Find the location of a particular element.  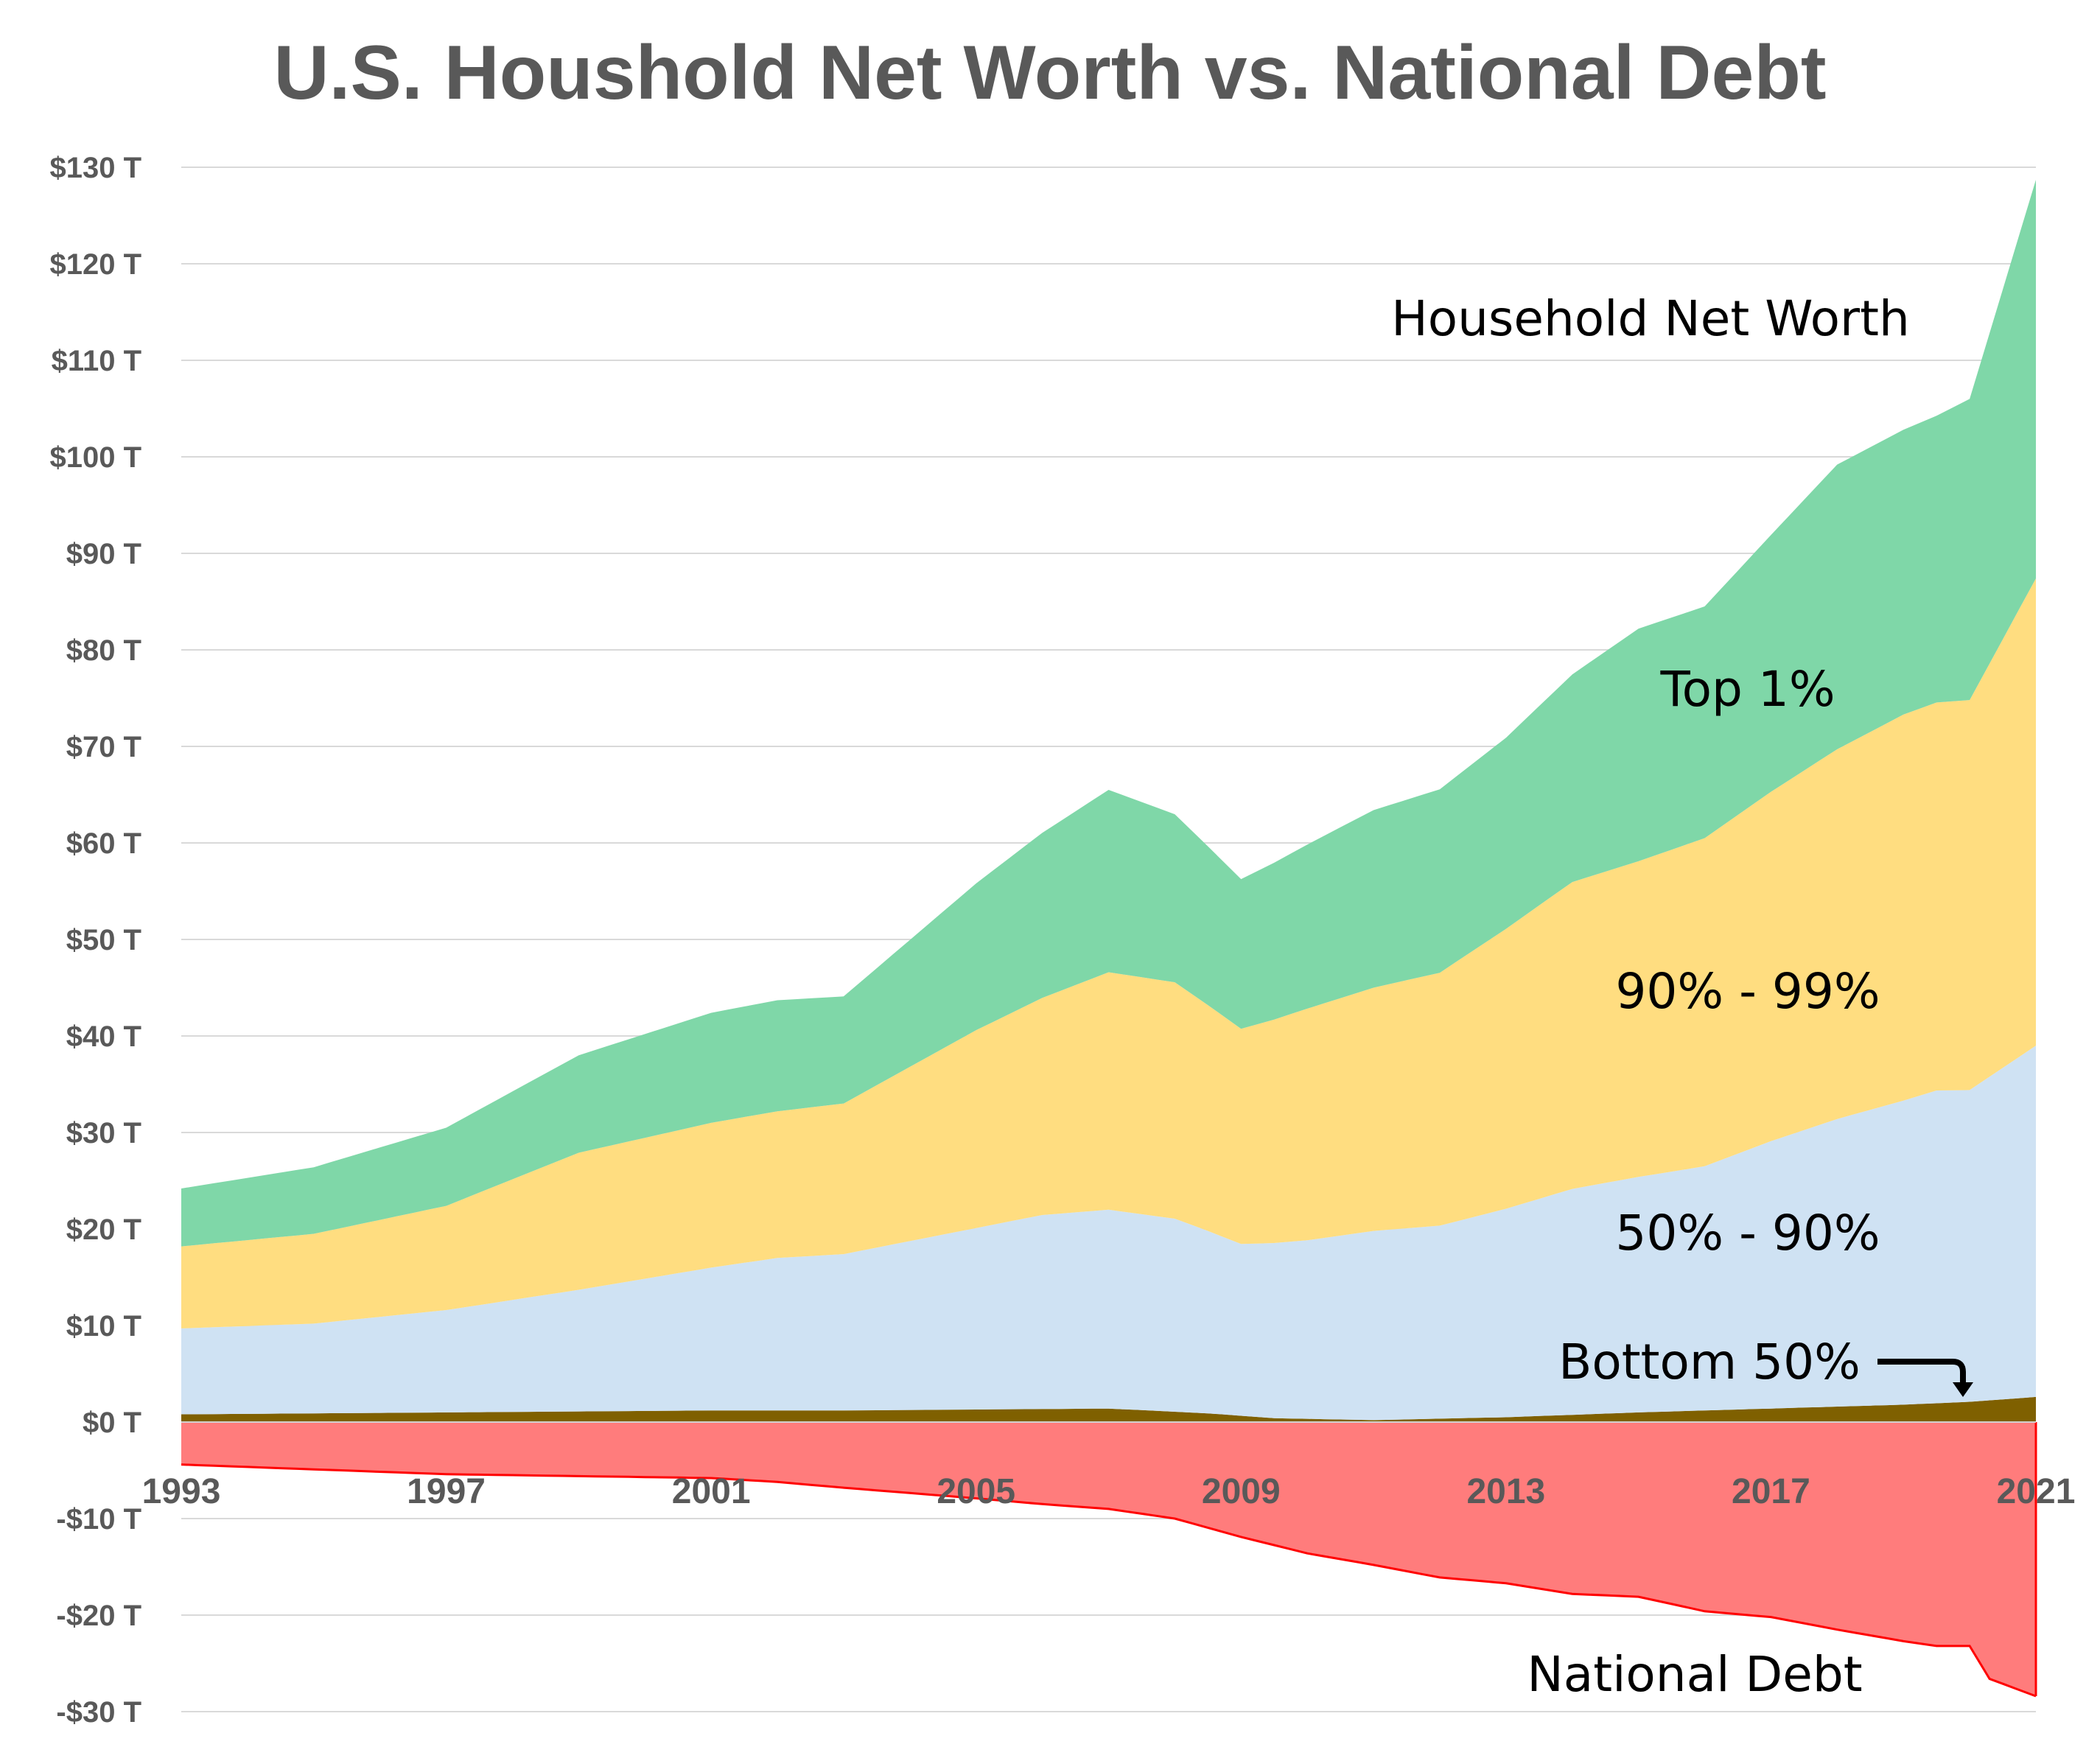

y-tick-label: $80 T is located at coordinates (103, 650).